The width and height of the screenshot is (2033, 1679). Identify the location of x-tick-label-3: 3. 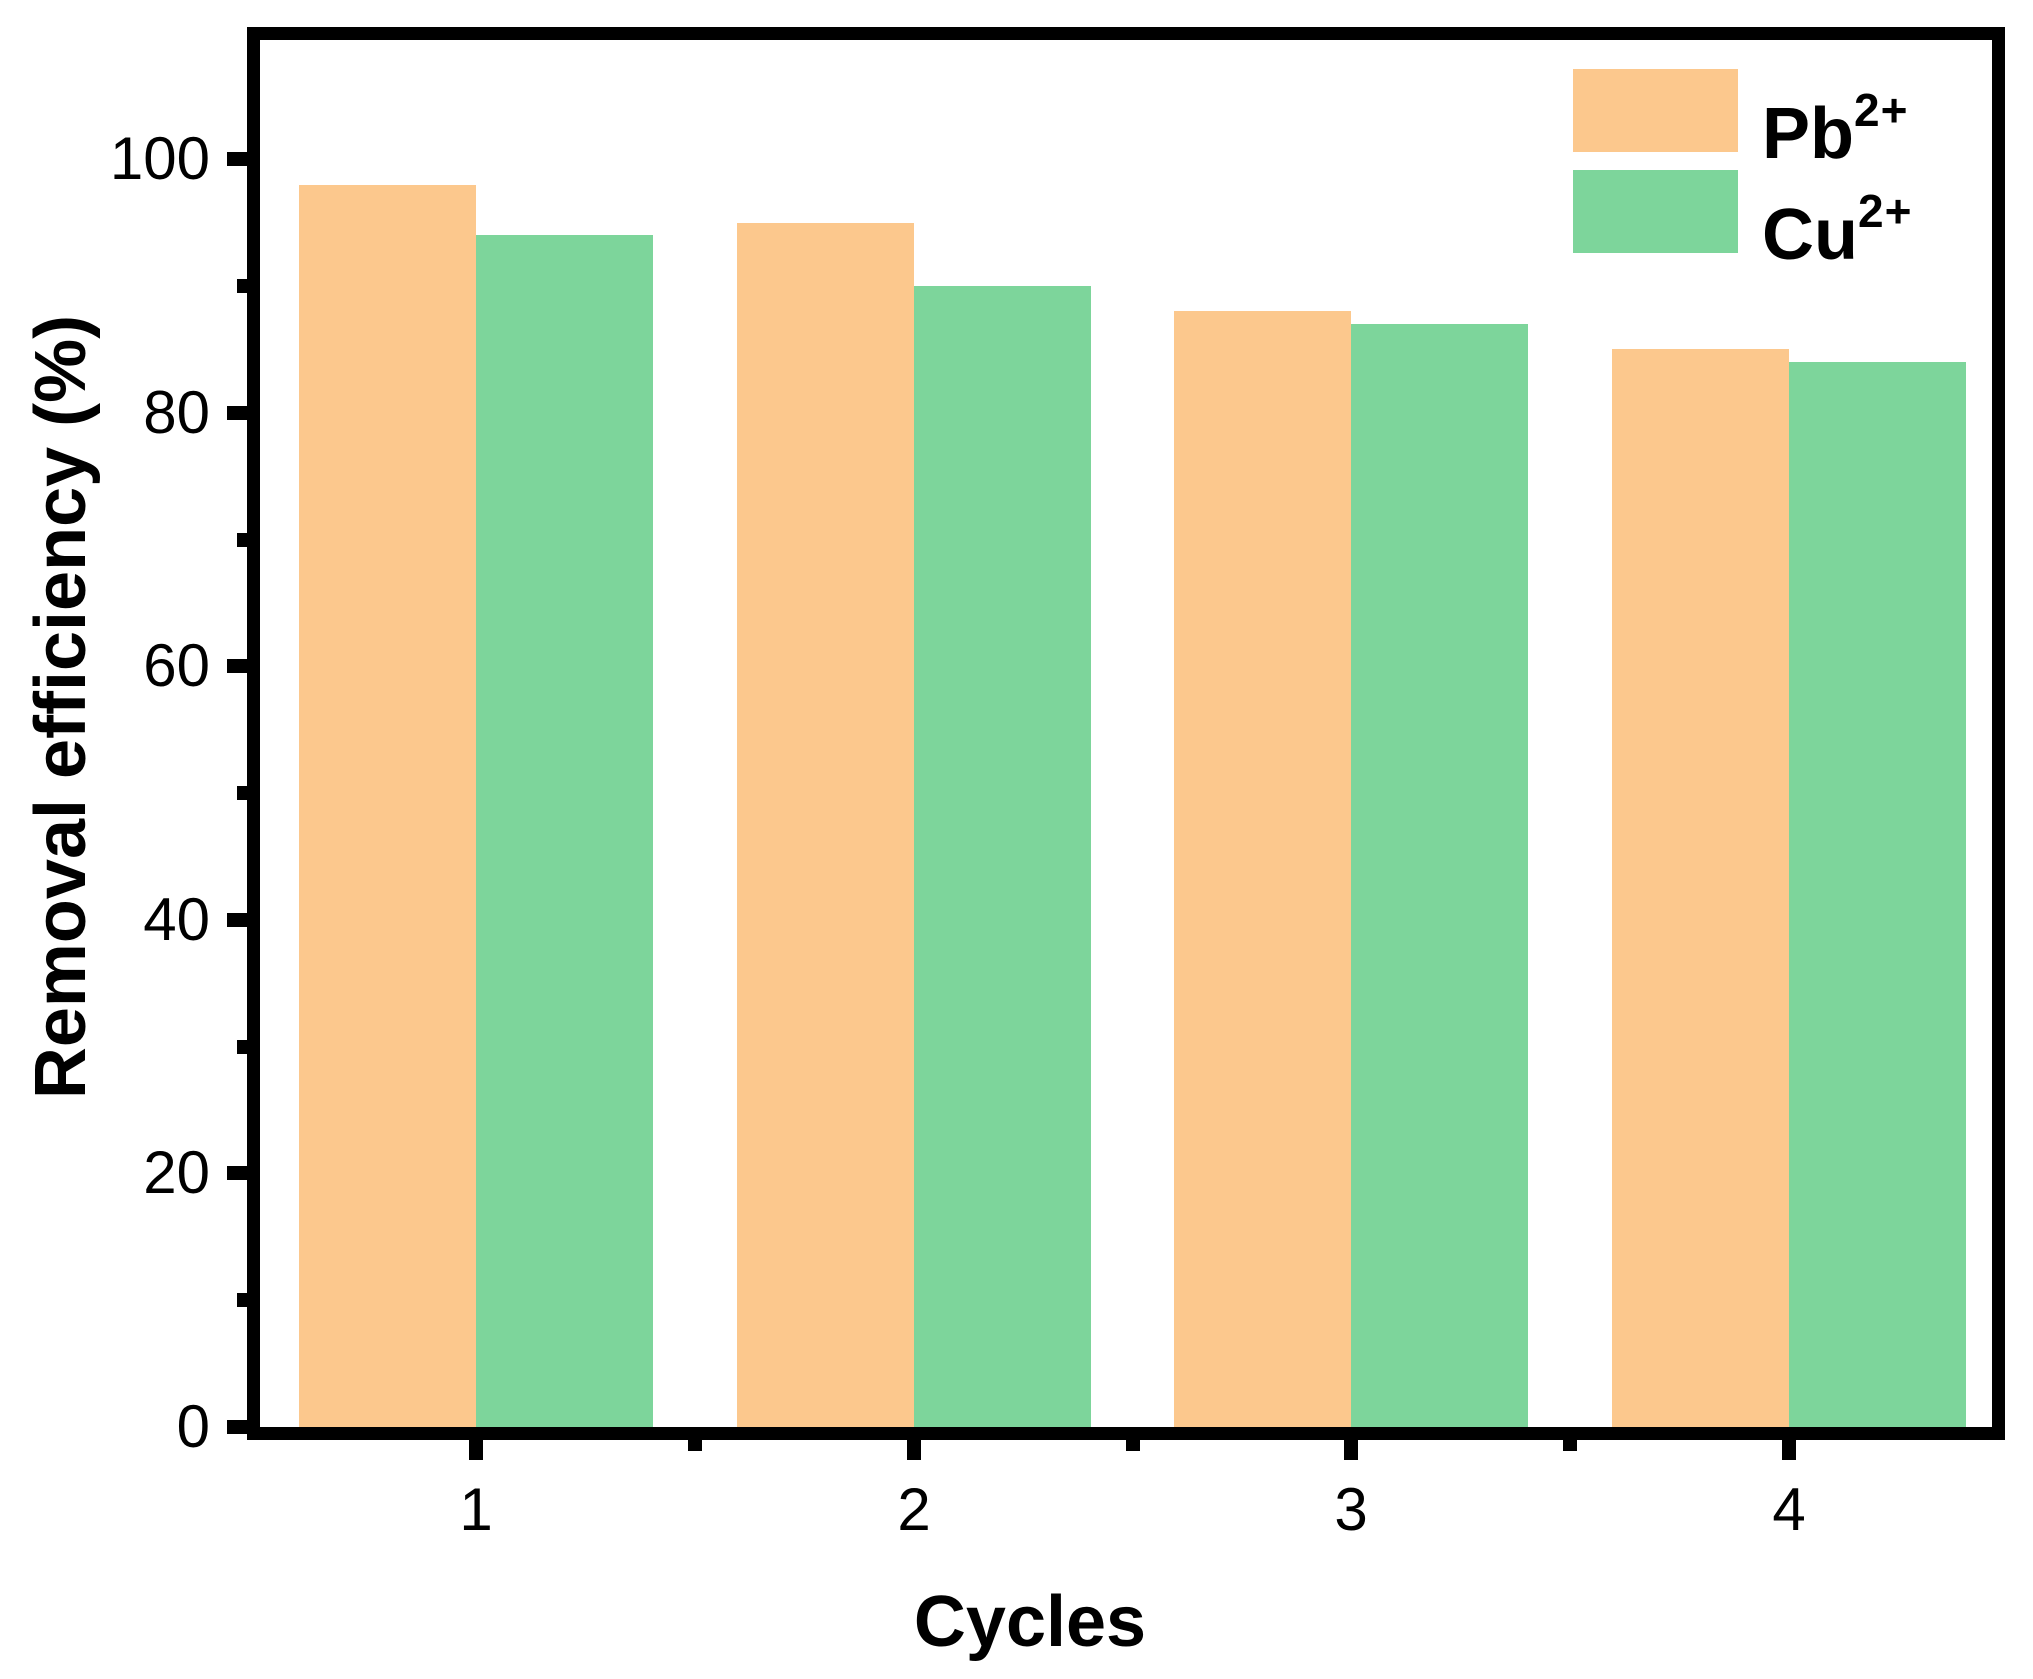
(1351, 1509).